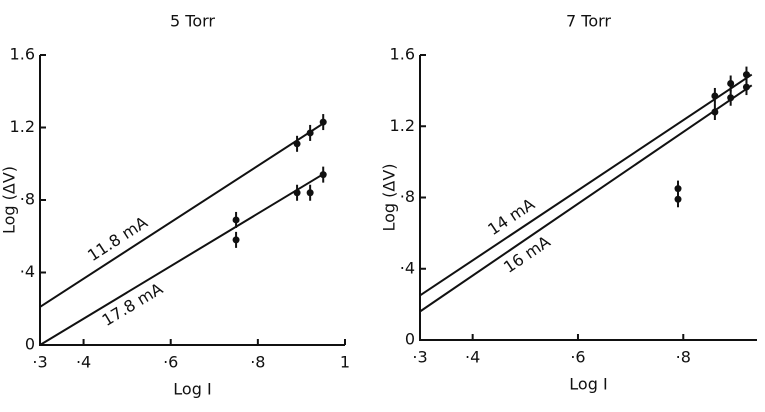 The height and width of the screenshot is (412, 765). I want to click on series-label: 14 mA, so click(511, 216).